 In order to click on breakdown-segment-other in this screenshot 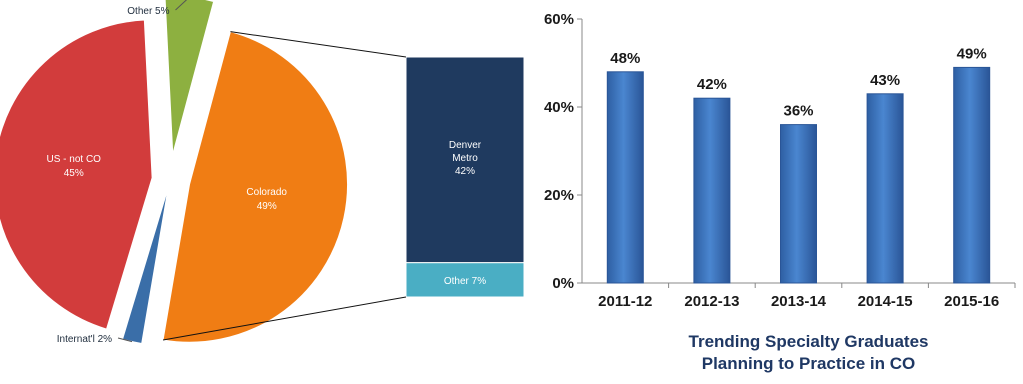, I will do `click(465, 280)`.